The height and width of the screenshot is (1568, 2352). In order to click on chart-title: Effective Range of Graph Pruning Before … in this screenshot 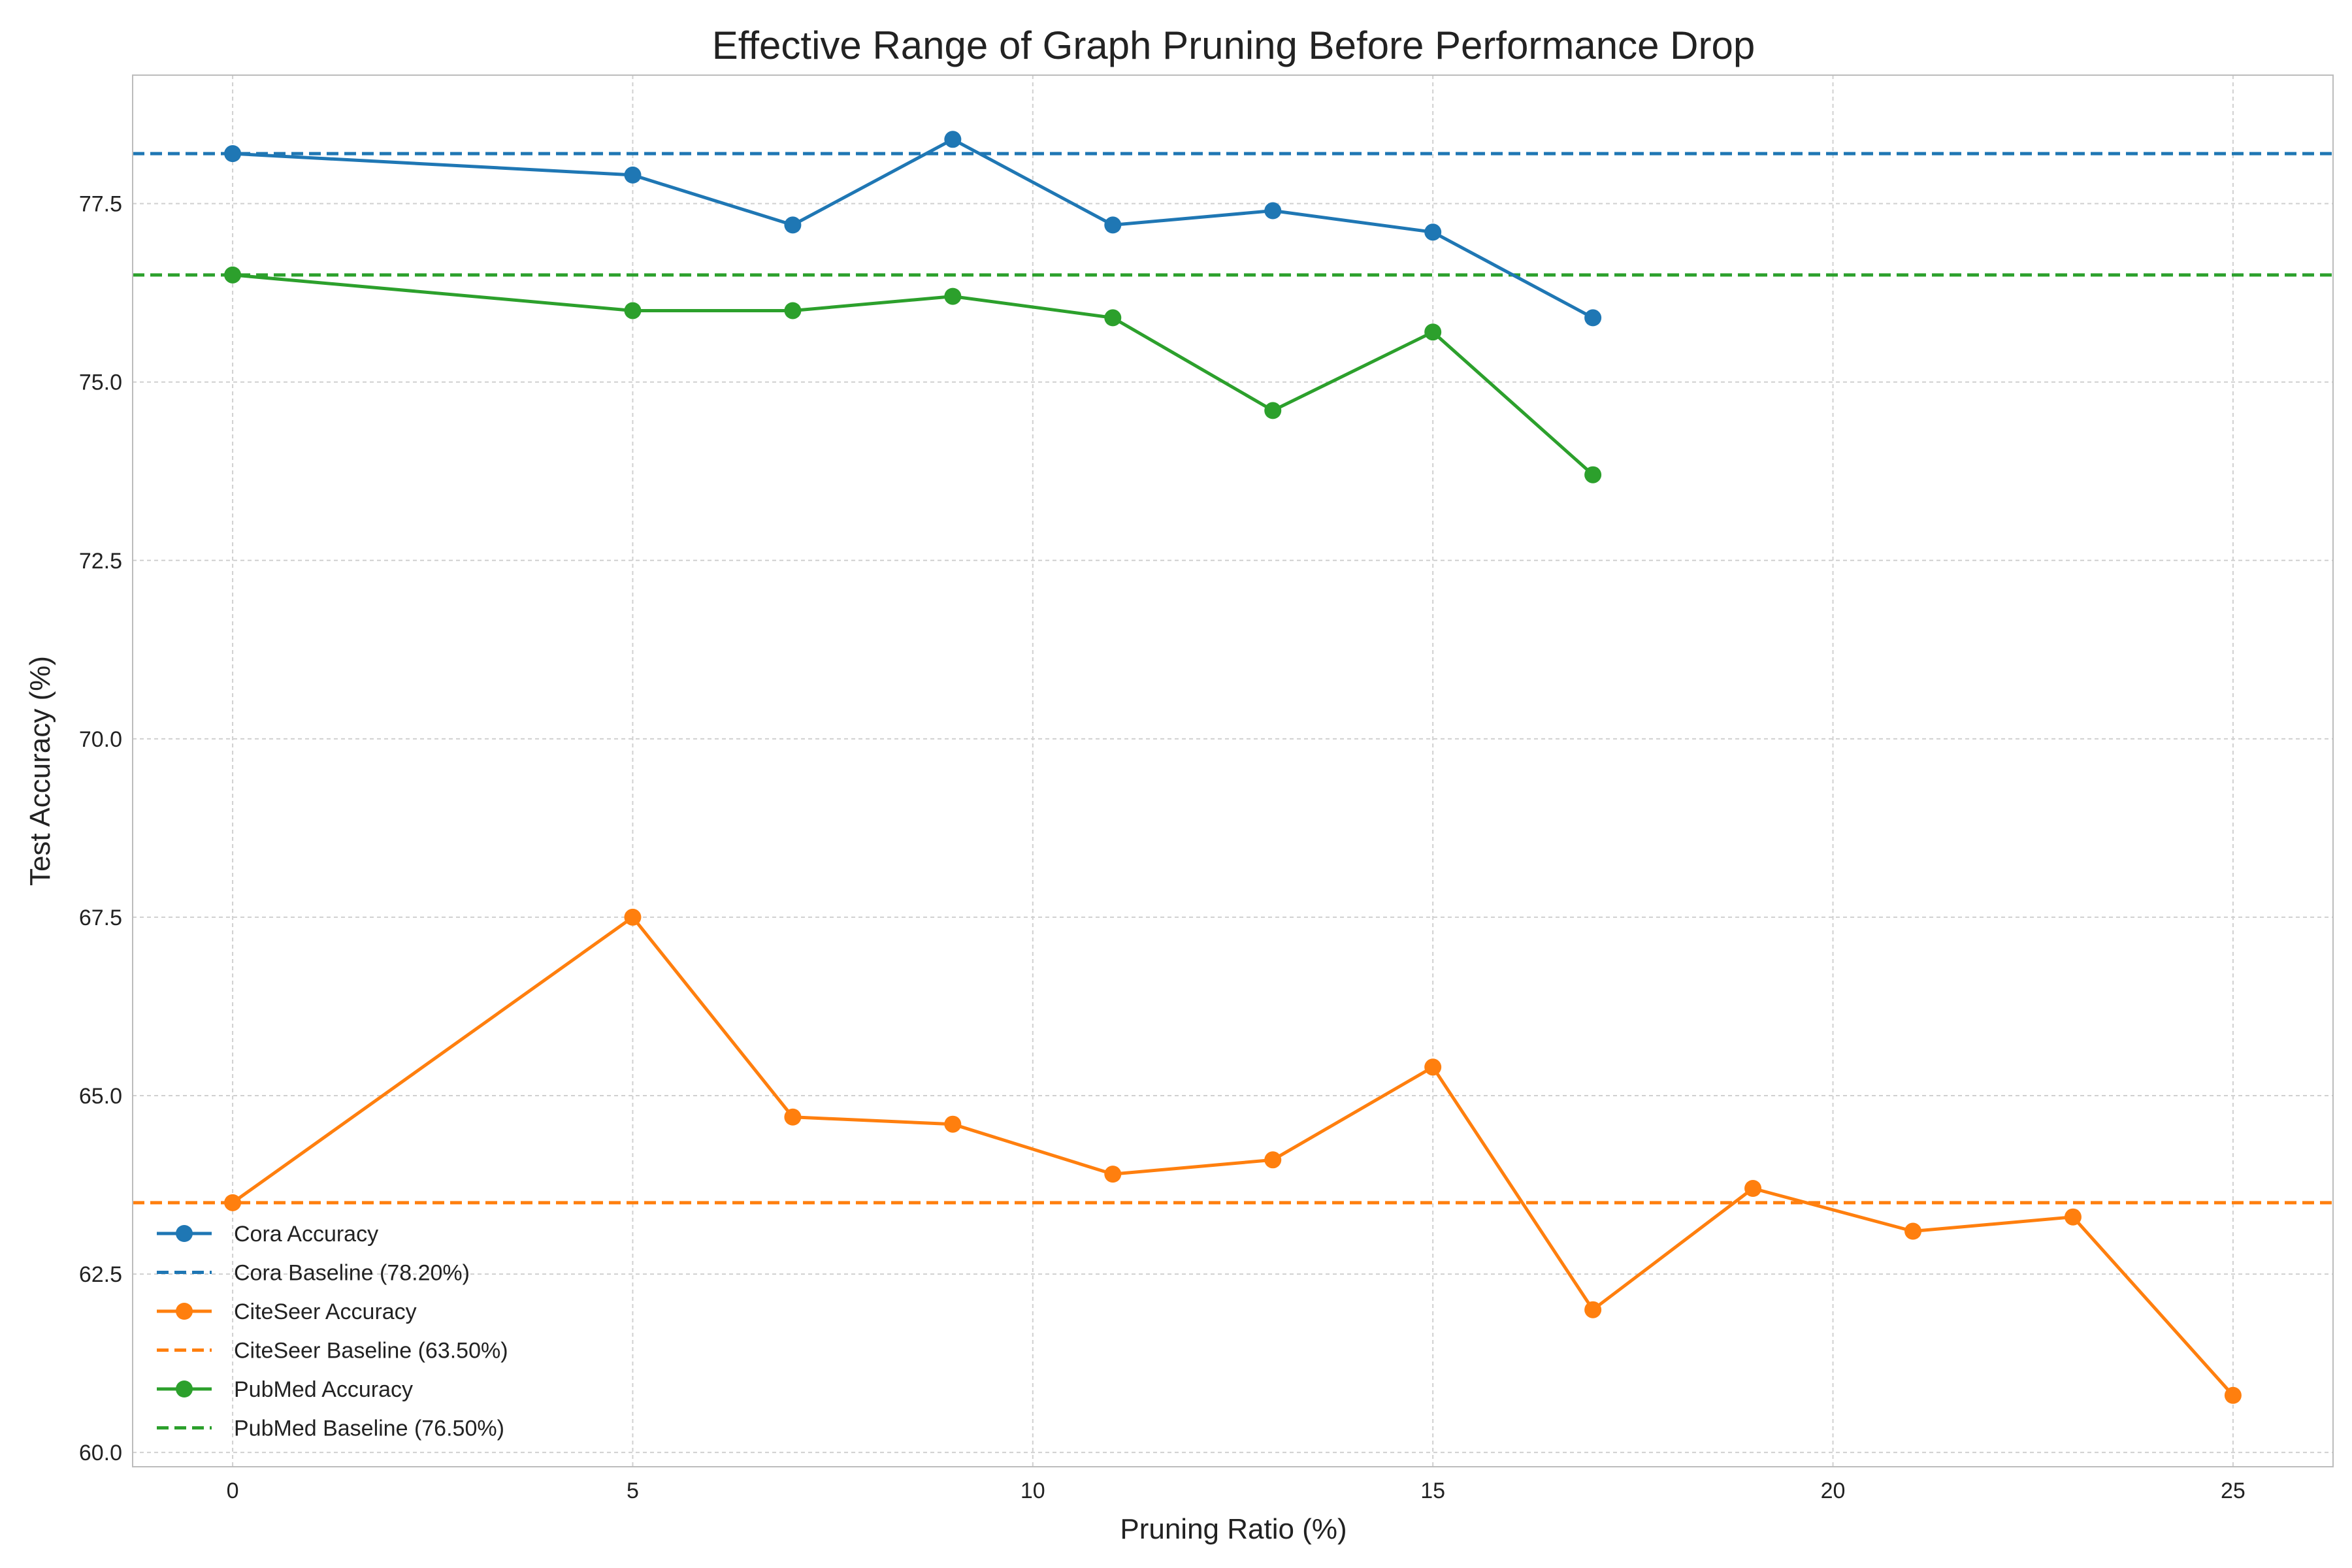, I will do `click(1233, 45)`.